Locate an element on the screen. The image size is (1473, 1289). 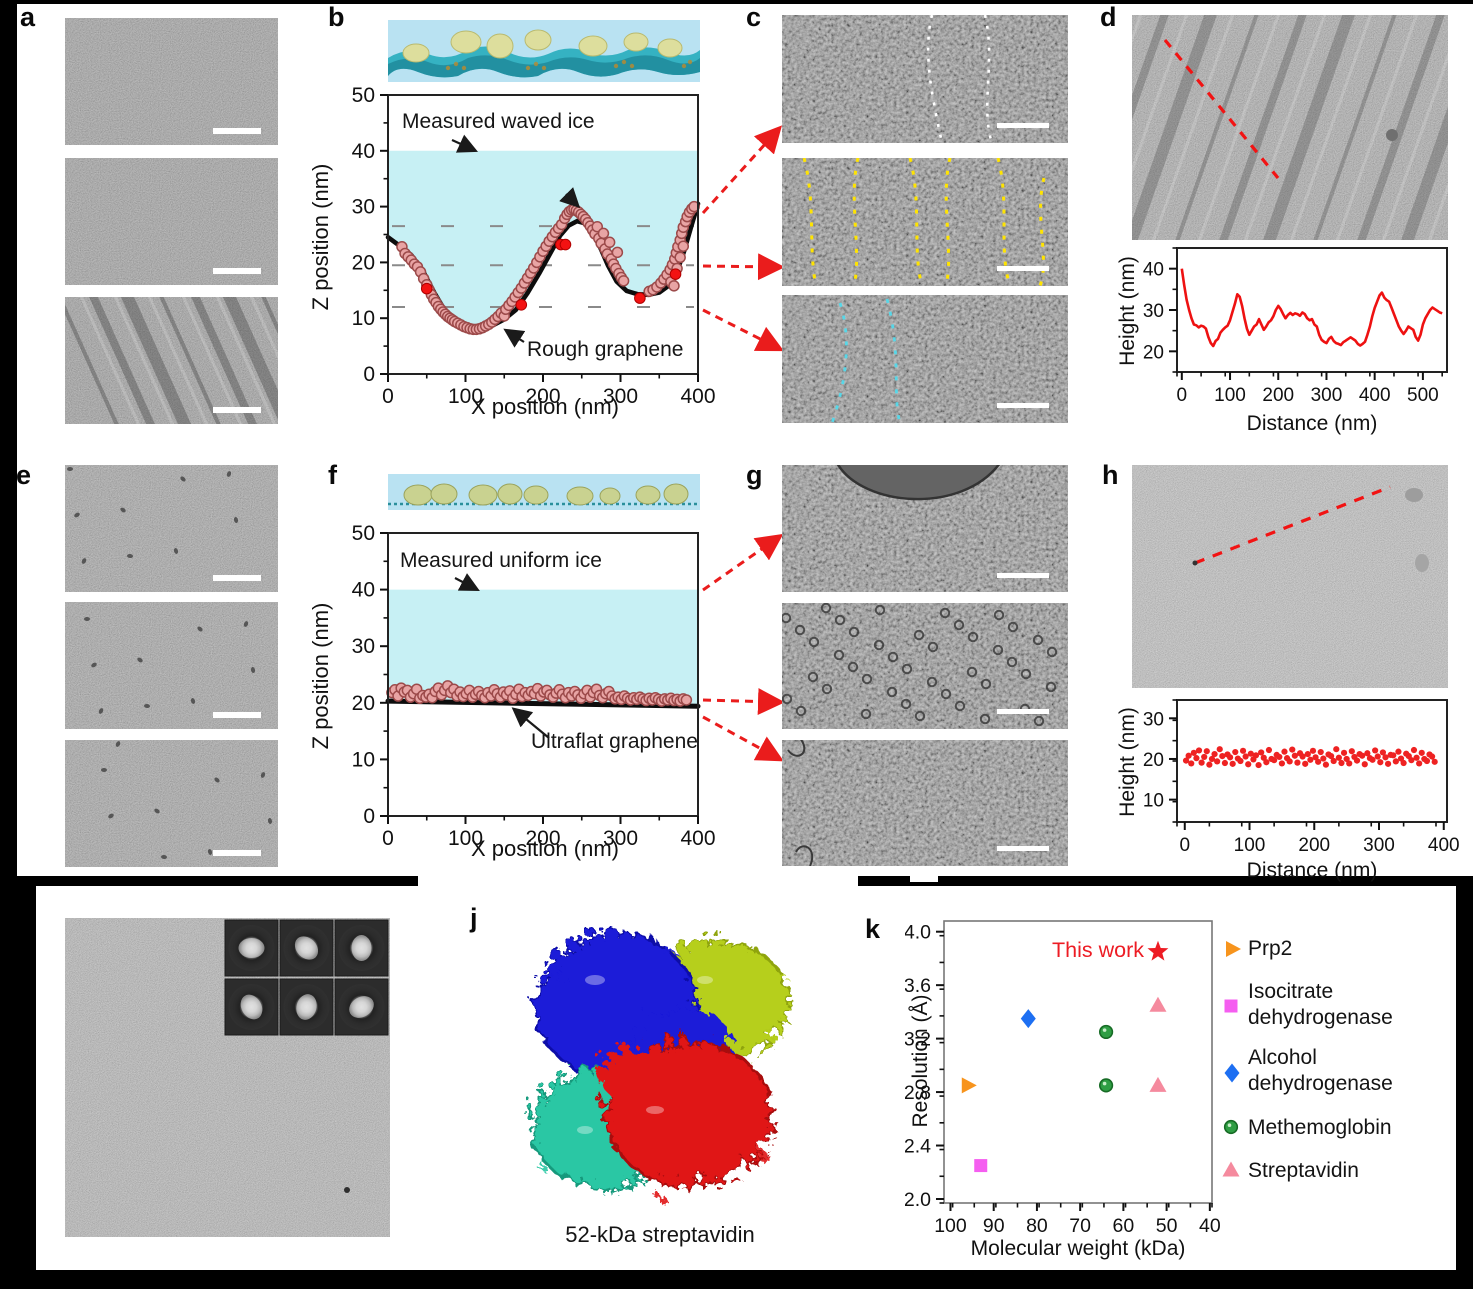
panel-d-profile-plot: 0 100 200 300 400 500 20 30 40 is located at coordinates (1295, 326).